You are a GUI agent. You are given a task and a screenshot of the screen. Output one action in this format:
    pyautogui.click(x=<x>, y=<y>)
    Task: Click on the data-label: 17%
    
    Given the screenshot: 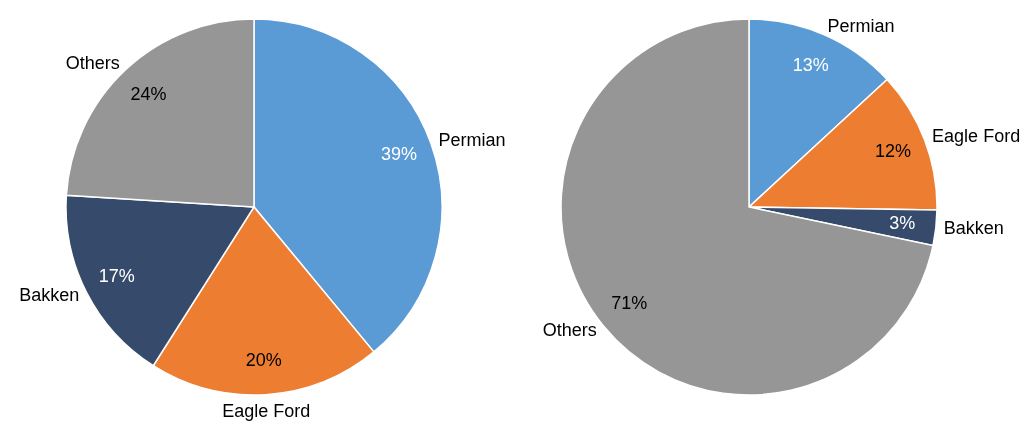 What is the action you would take?
    pyautogui.click(x=116, y=275)
    